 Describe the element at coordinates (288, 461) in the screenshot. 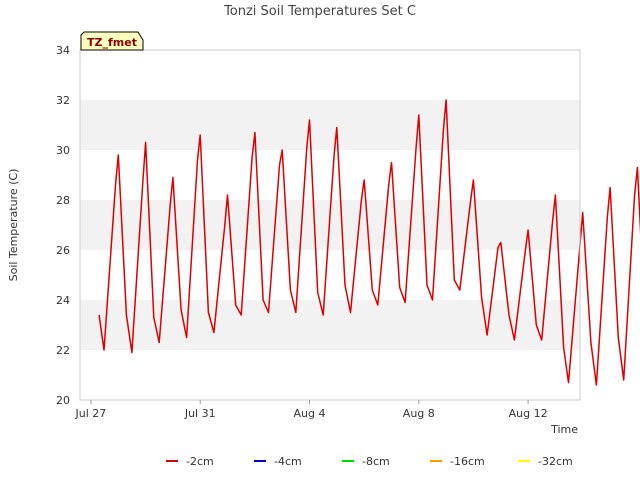

I see `legend-label: -4cm` at that location.